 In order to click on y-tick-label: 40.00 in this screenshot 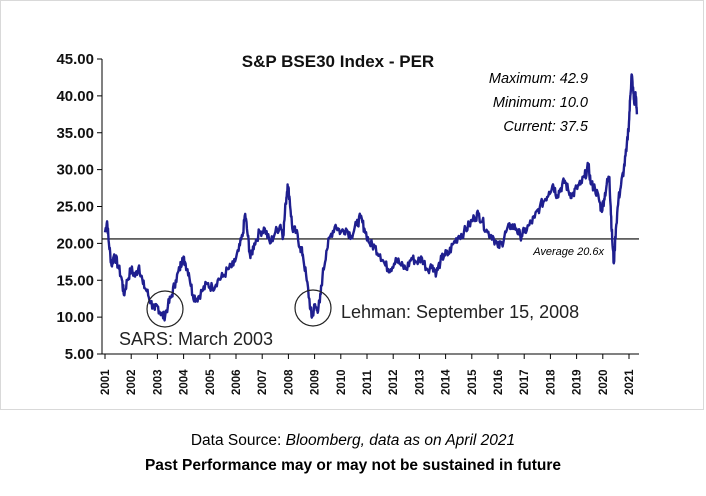, I will do `click(75, 96)`.